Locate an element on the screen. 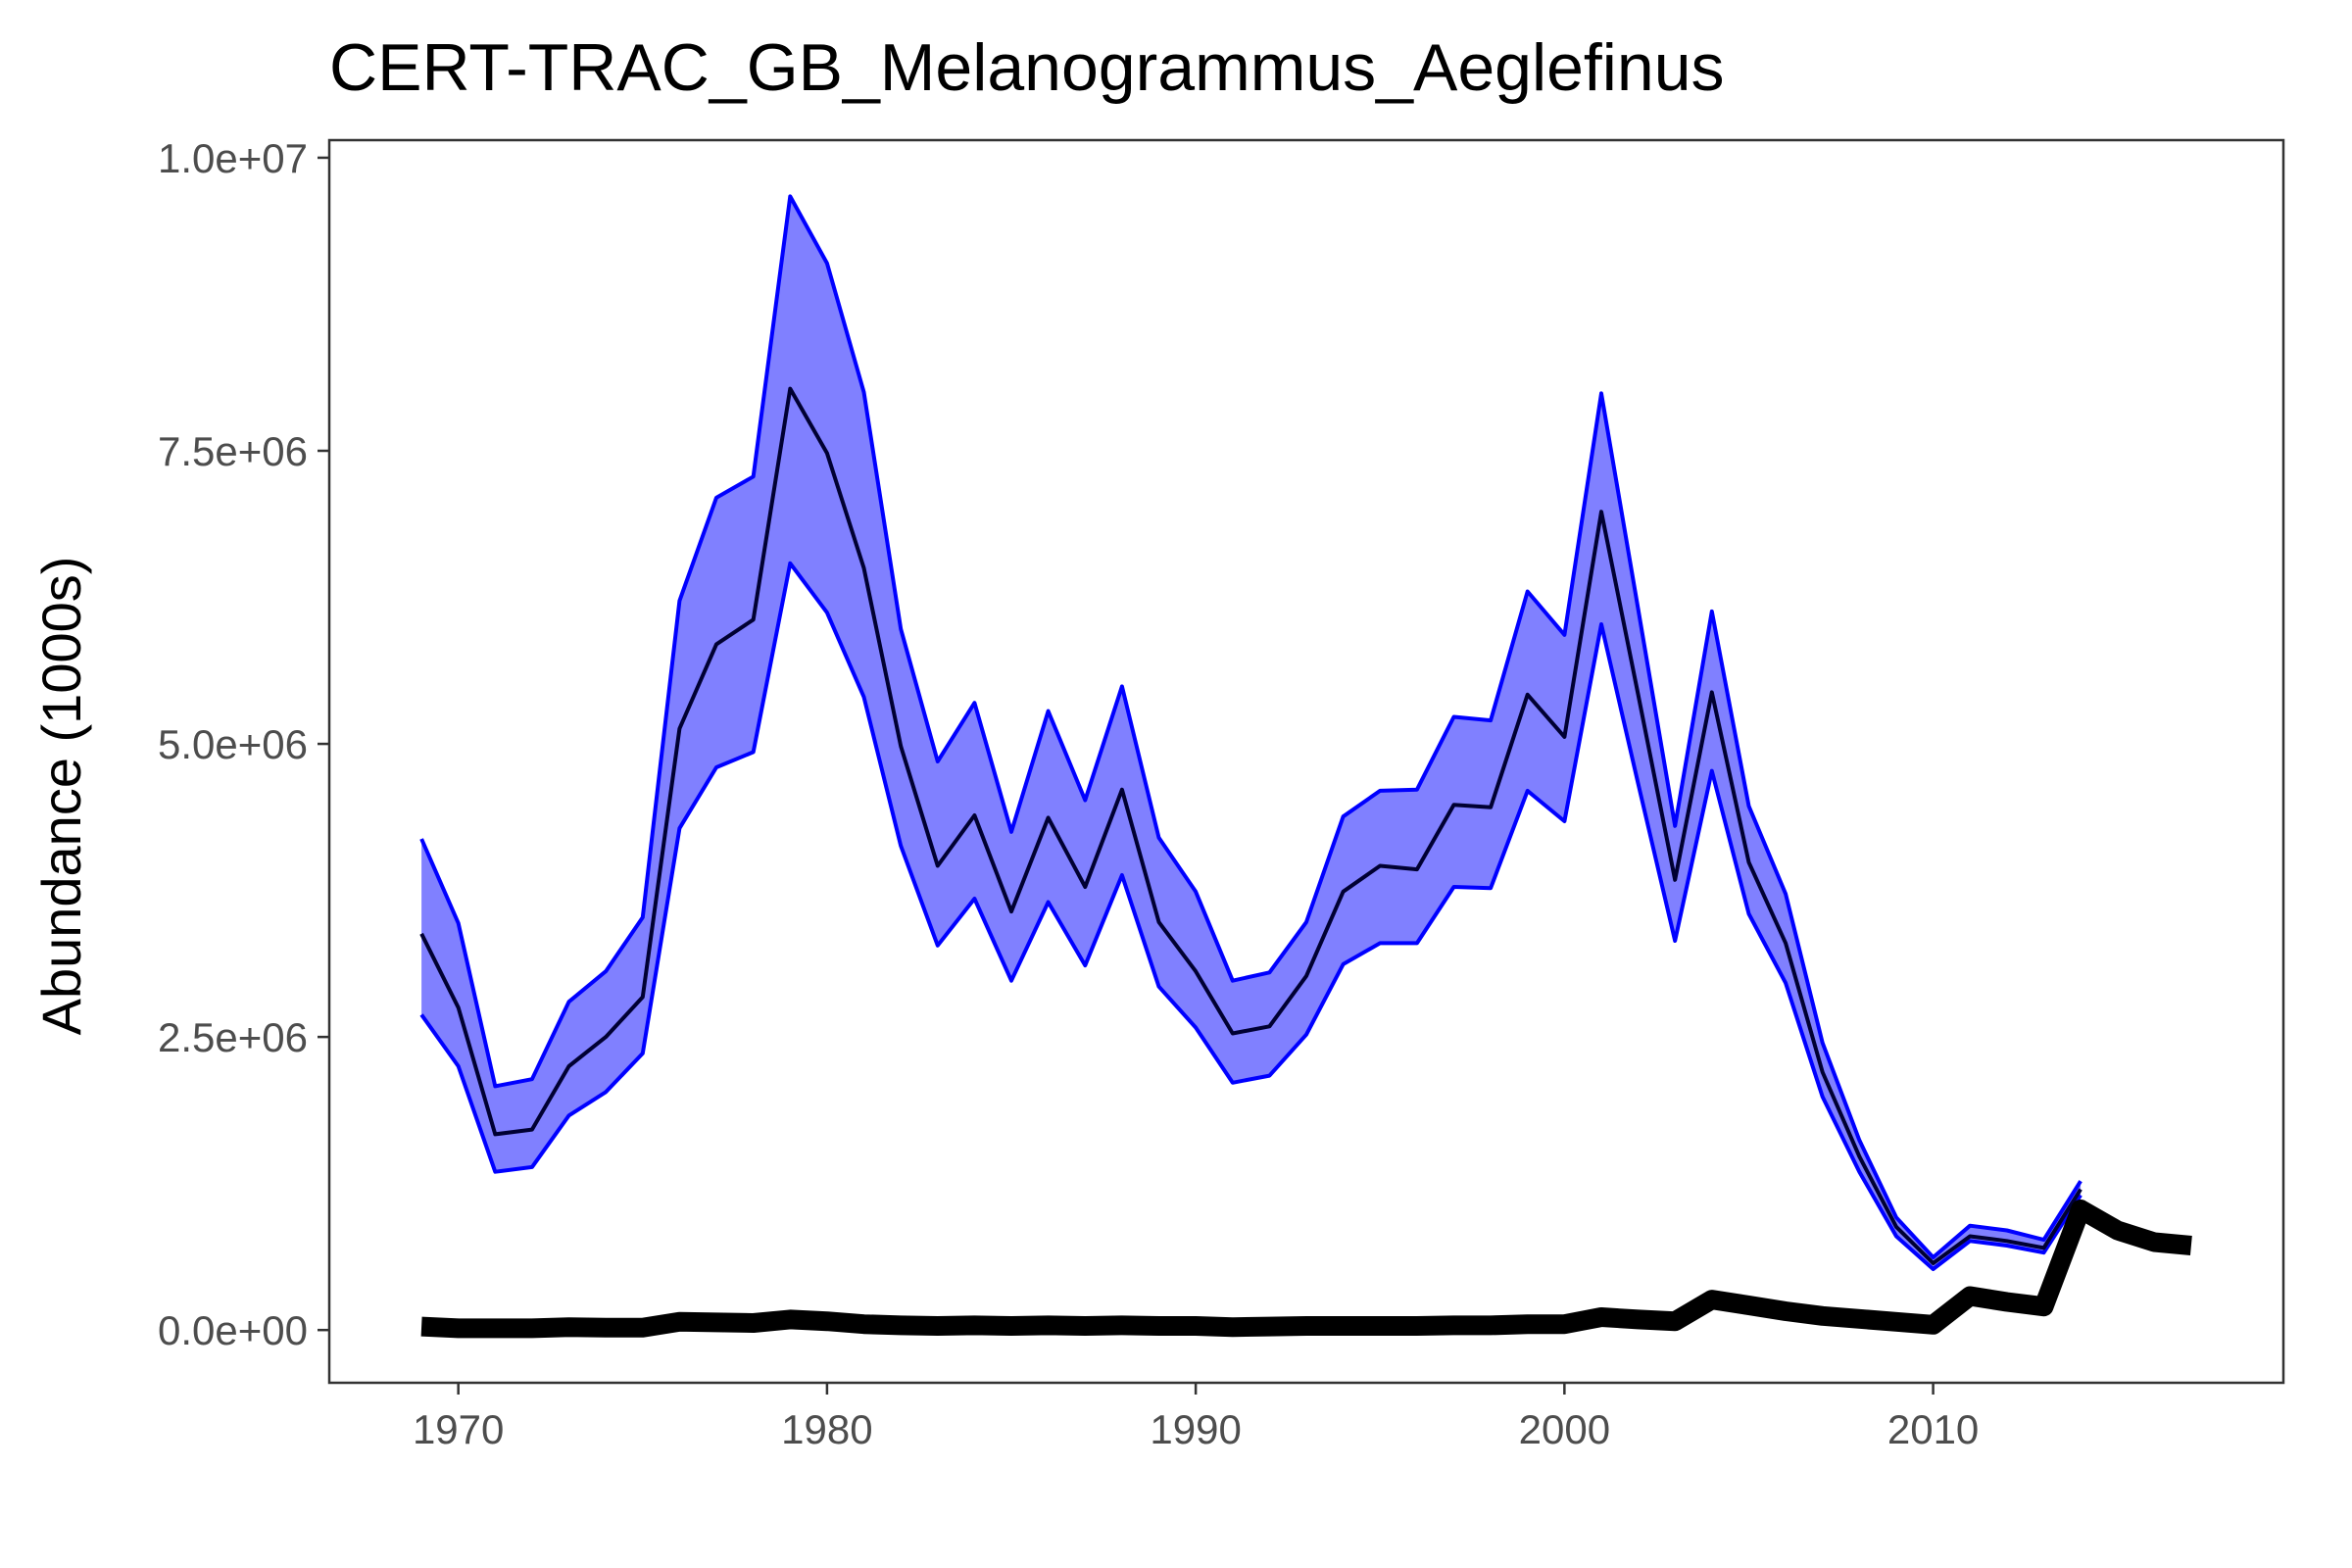 This screenshot has width=2352, height=1568. x-tick-label: 2000 is located at coordinates (1564, 1429).